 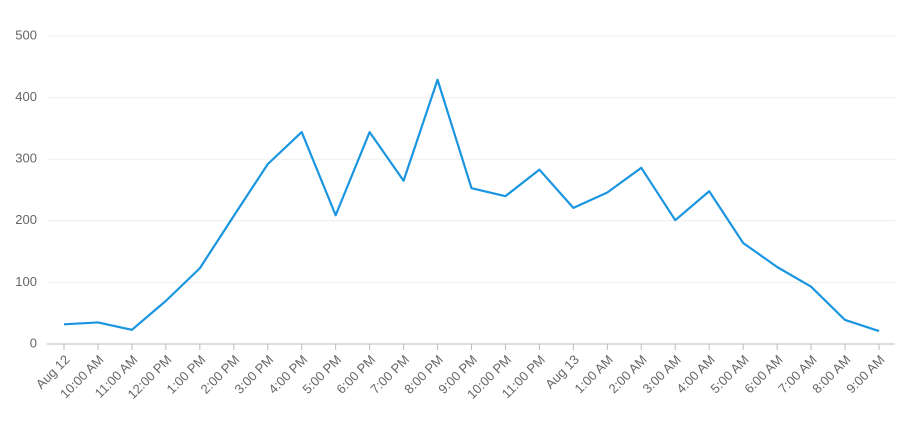 What do you see at coordinates (26, 158) in the screenshot?
I see `y-tick-label: 300` at bounding box center [26, 158].